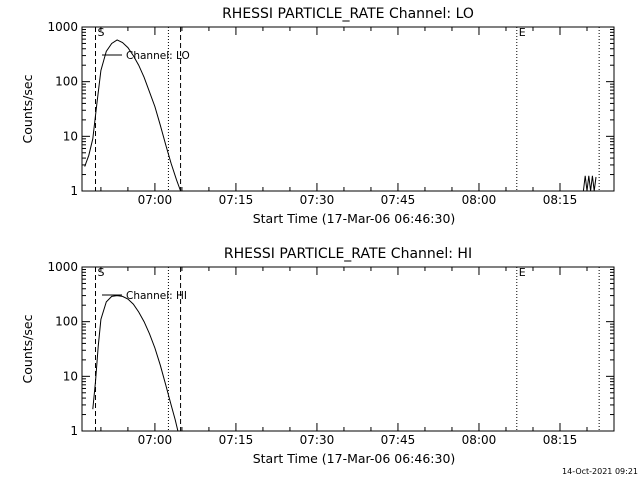 The image size is (640, 480). I want to click on y-axis-label-1: Counts/sec, so click(27, 108).